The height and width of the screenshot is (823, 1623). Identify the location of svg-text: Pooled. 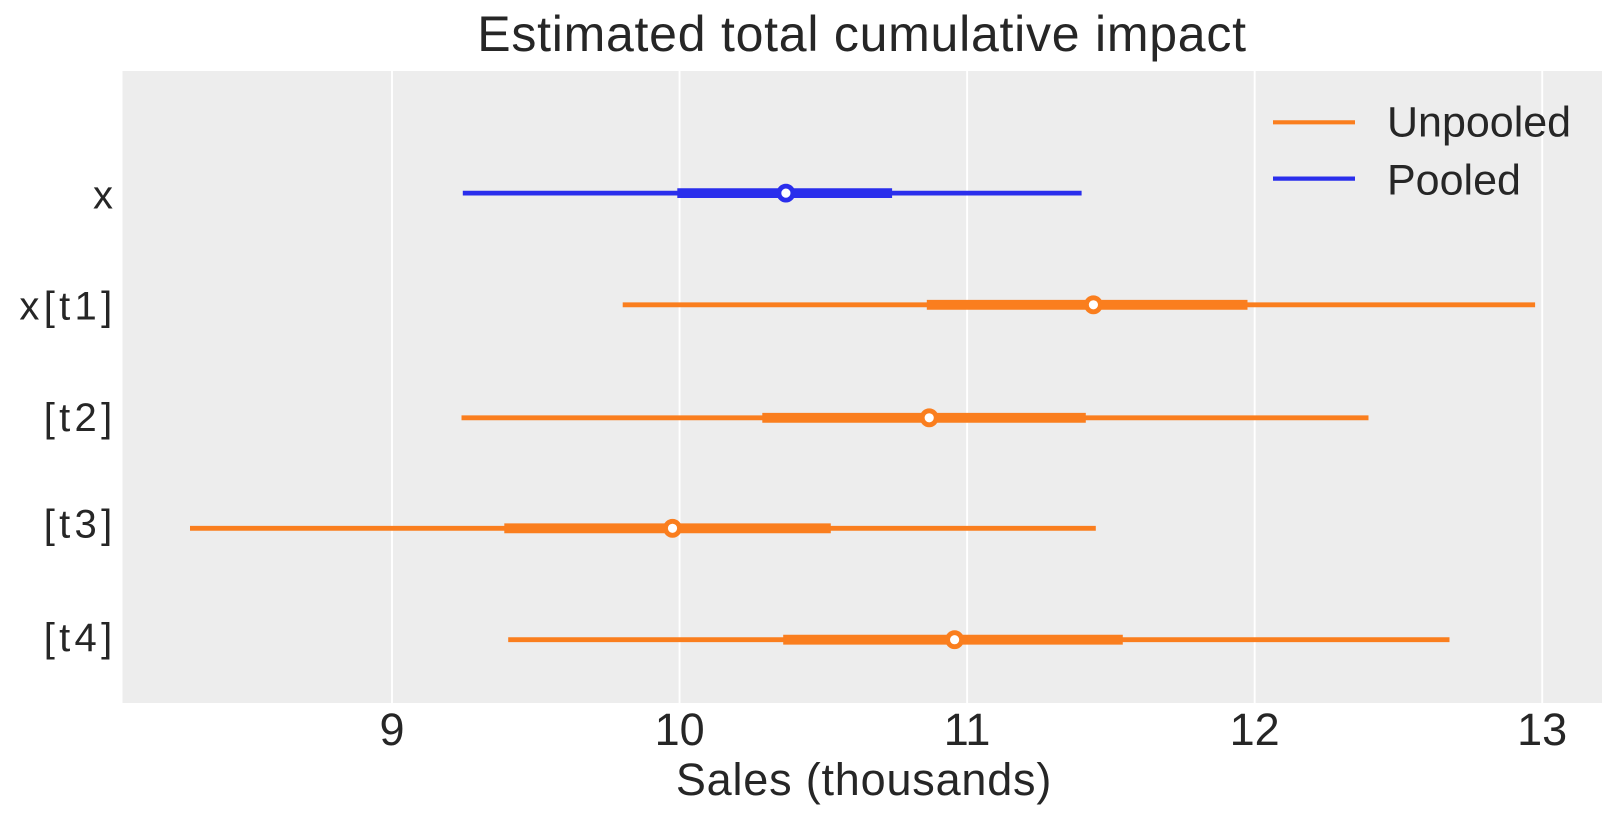
(1454, 181).